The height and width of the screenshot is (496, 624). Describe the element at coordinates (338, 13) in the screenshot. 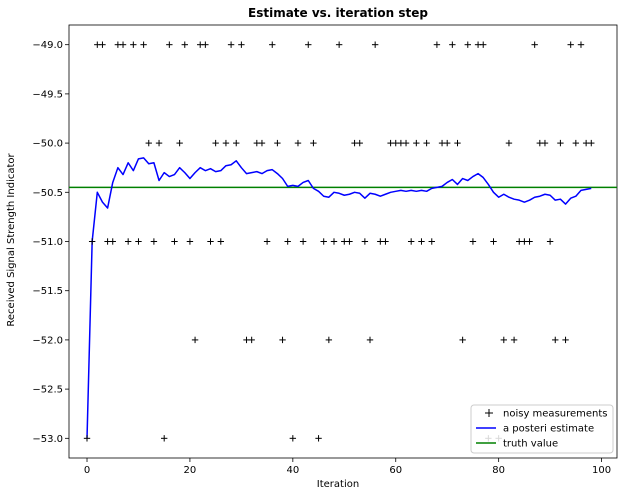

I see `chart-title: Estimate vs. iteration step` at that location.